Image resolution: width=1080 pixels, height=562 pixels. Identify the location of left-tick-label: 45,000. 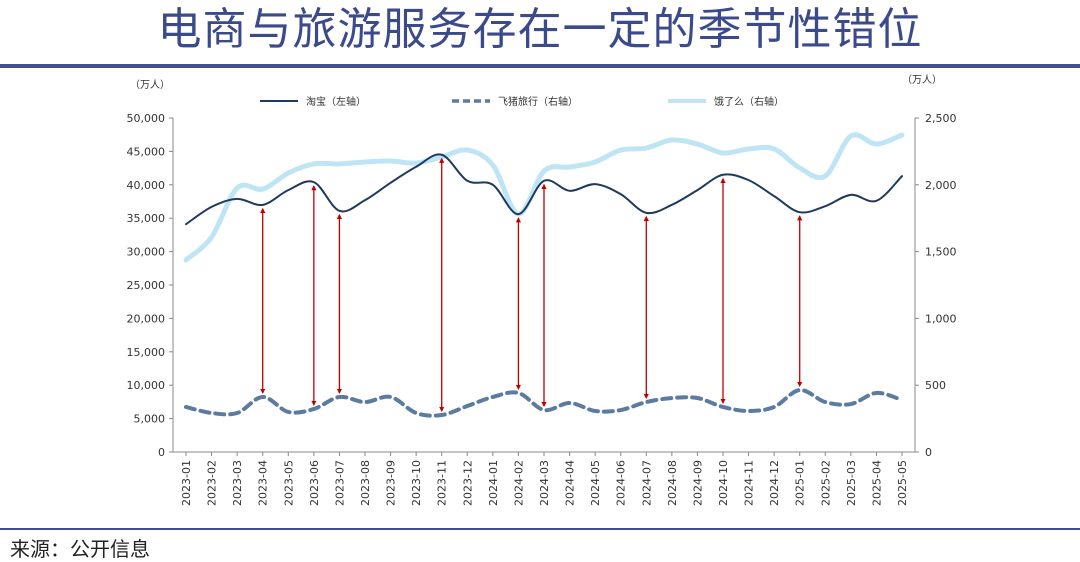
(146, 151).